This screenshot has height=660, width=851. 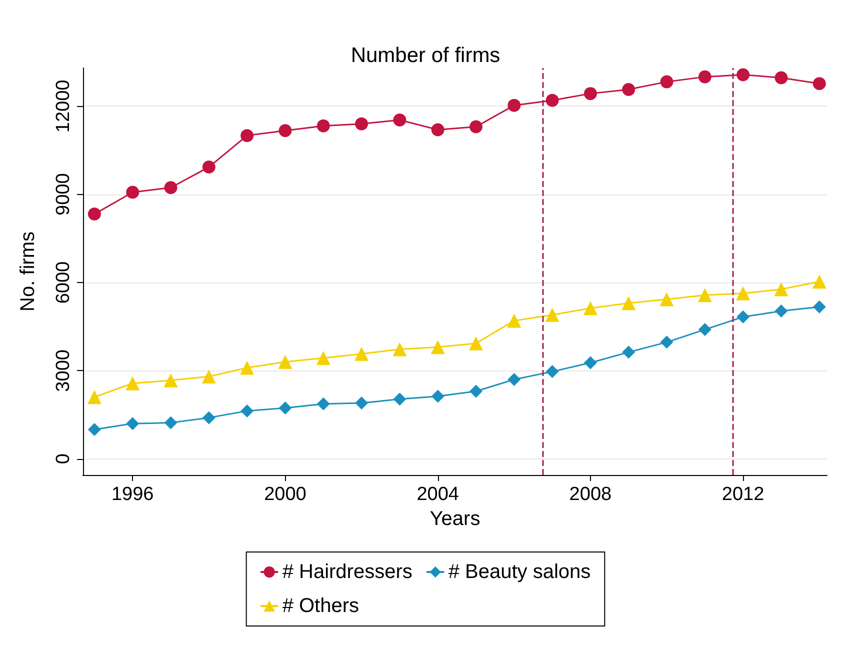 I want to click on y-tick-label: 9000, so click(x=63, y=194).